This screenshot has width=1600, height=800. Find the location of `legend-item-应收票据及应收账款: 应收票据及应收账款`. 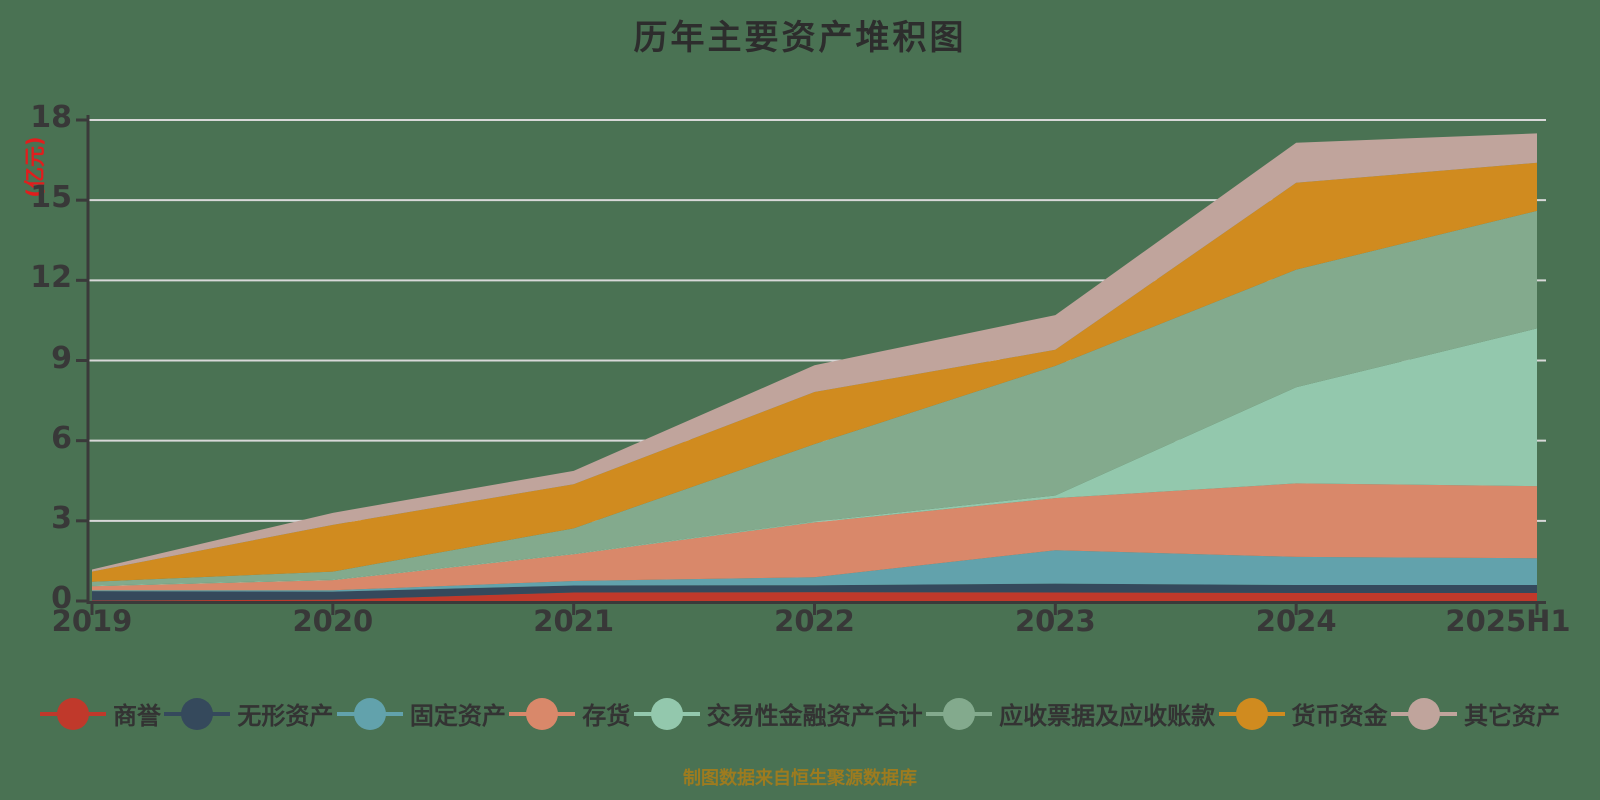

legend-item-应收票据及应收账款: 应收票据及应收账款 is located at coordinates (1070, 713).